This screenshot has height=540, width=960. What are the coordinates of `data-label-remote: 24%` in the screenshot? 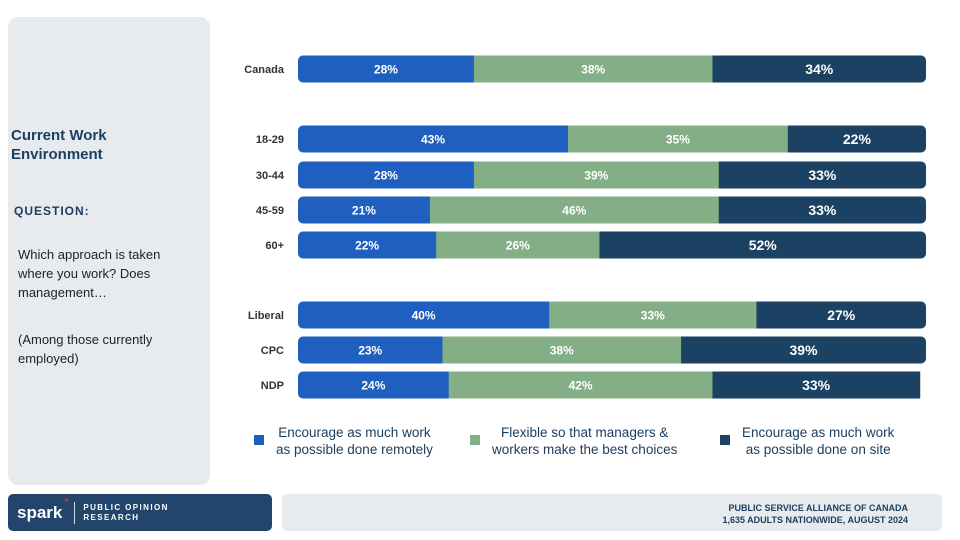 It's located at (373, 386).